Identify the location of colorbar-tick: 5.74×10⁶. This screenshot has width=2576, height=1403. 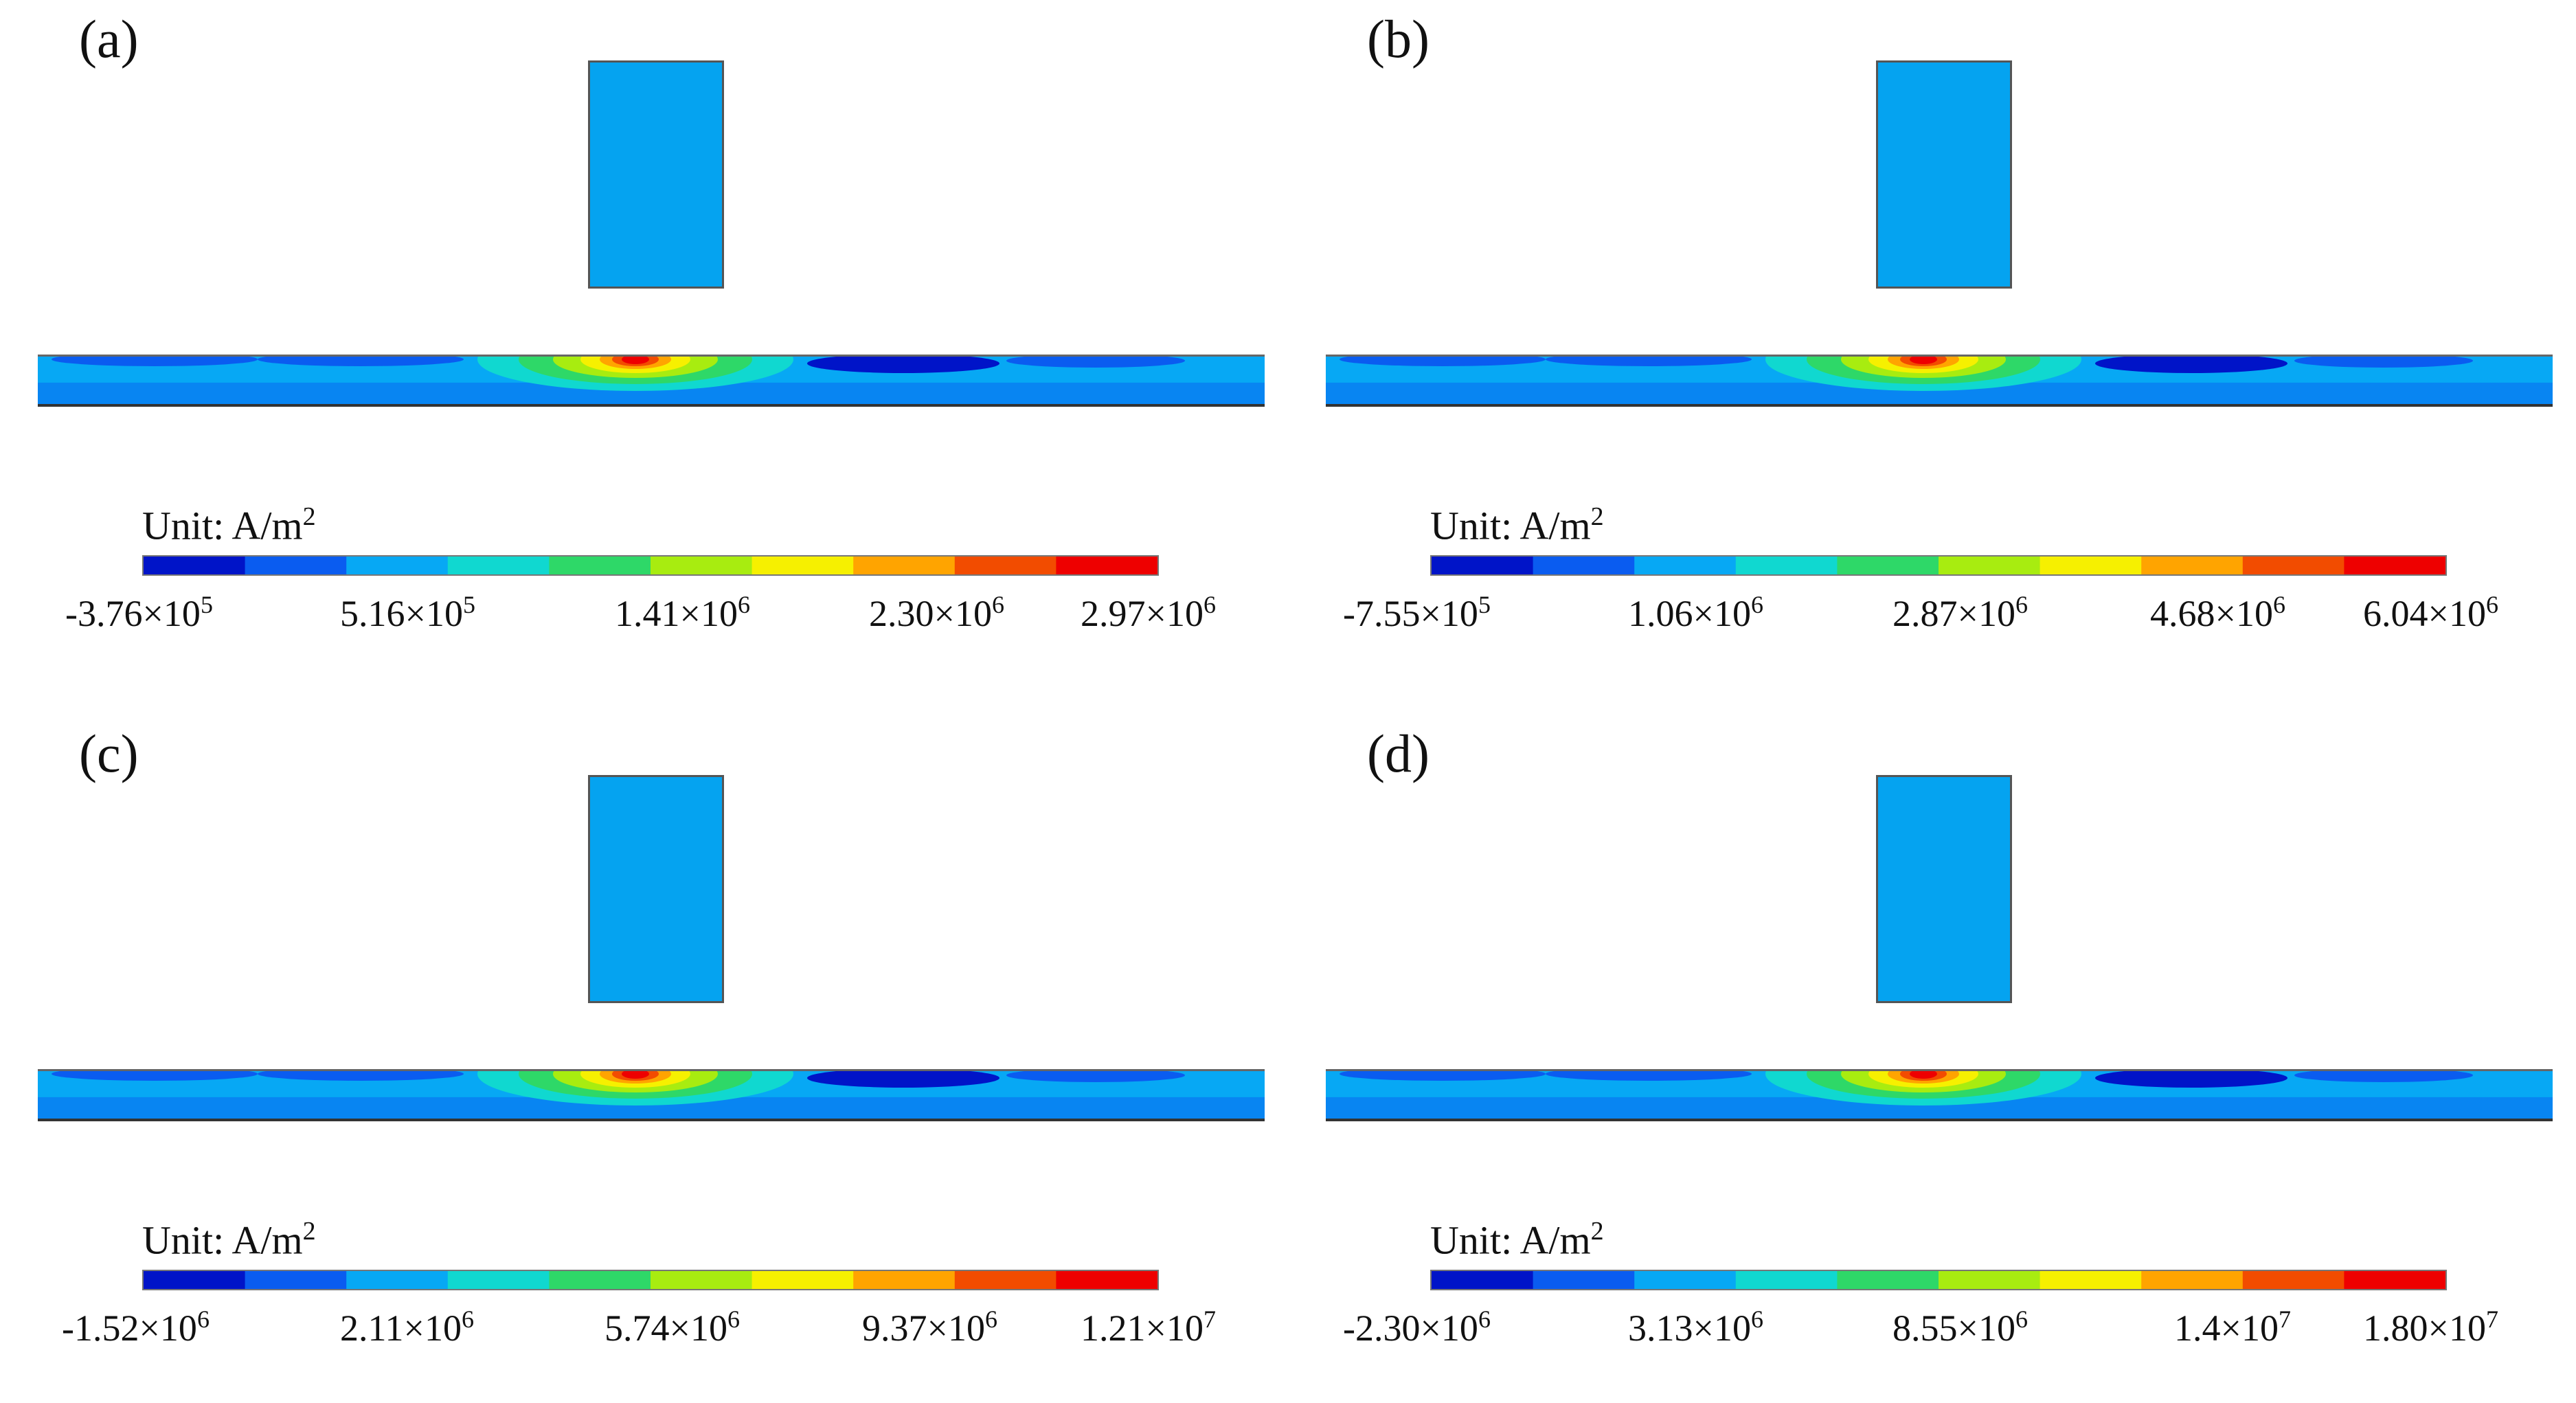
(672, 1327).